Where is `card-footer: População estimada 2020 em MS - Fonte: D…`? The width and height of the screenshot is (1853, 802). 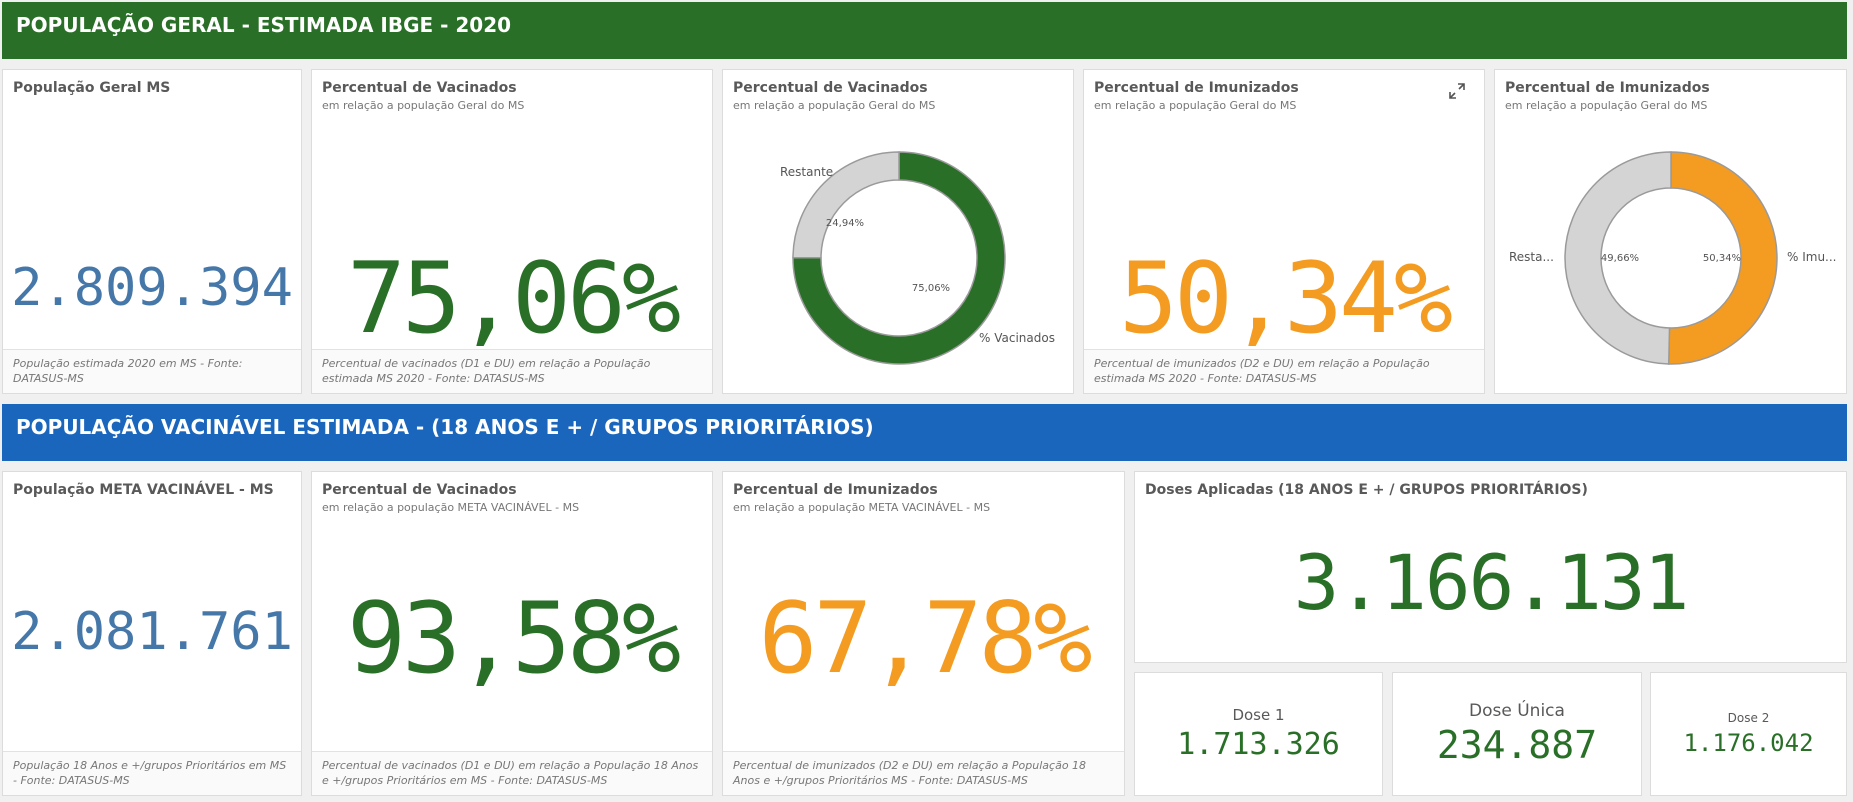 card-footer: População estimada 2020 em MS - Fonte: D… is located at coordinates (152, 371).